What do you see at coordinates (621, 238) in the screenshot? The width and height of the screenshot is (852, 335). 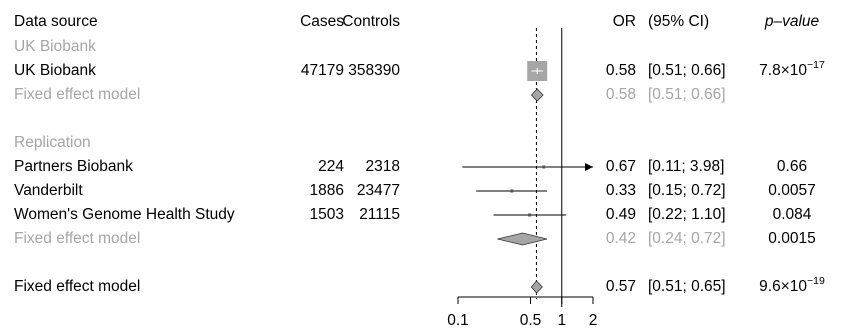 I see `or-value: 0.42` at bounding box center [621, 238].